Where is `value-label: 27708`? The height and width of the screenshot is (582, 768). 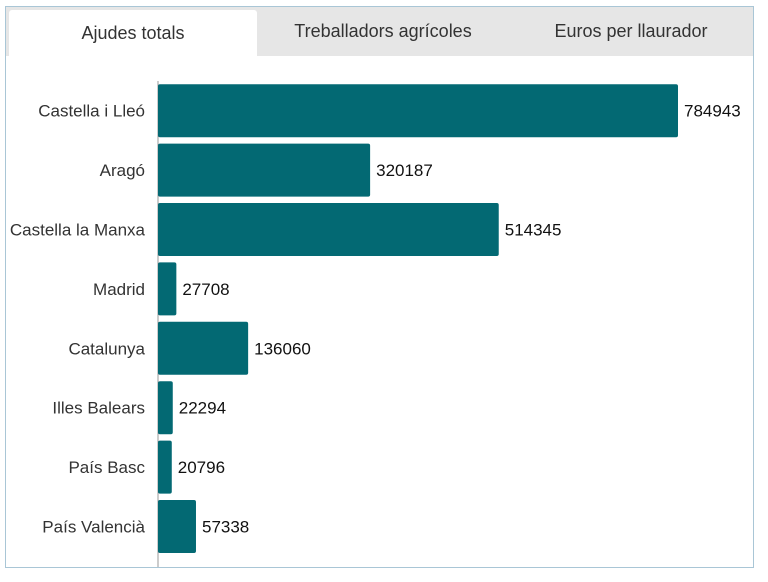
value-label: 27708 is located at coordinates (205, 289).